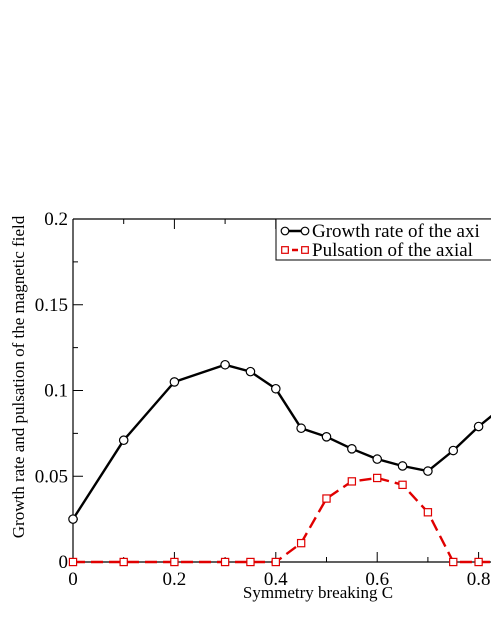 The image size is (491, 635). I want to click on legend-item: Pulsation of the axial, so click(377, 250).